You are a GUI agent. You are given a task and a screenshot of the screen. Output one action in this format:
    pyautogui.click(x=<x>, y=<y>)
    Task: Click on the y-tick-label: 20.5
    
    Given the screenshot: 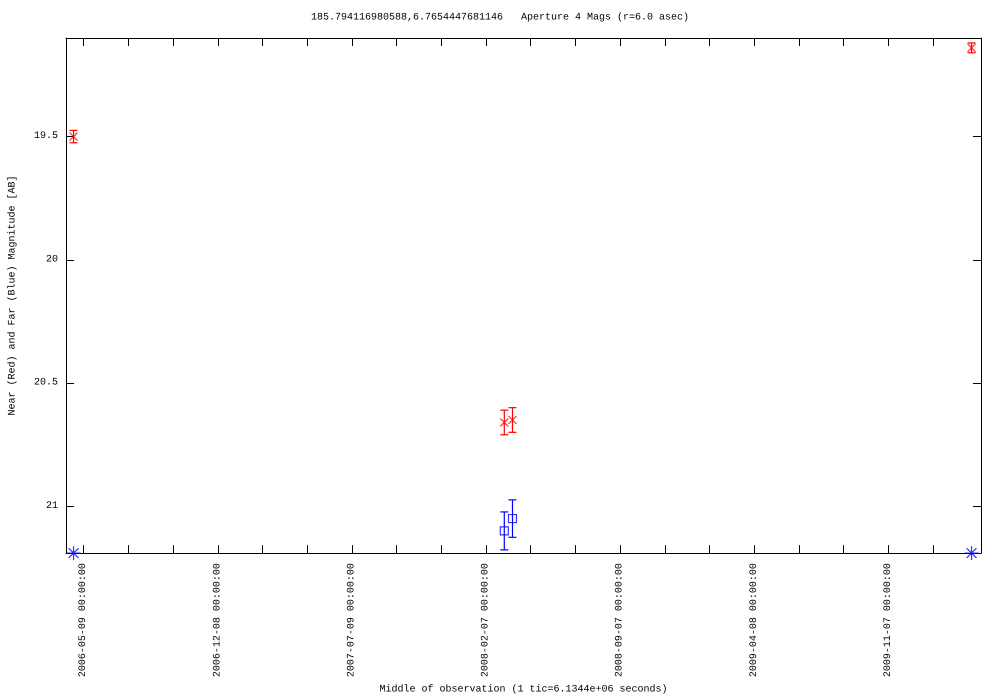 What is the action you would take?
    pyautogui.click(x=46, y=383)
    